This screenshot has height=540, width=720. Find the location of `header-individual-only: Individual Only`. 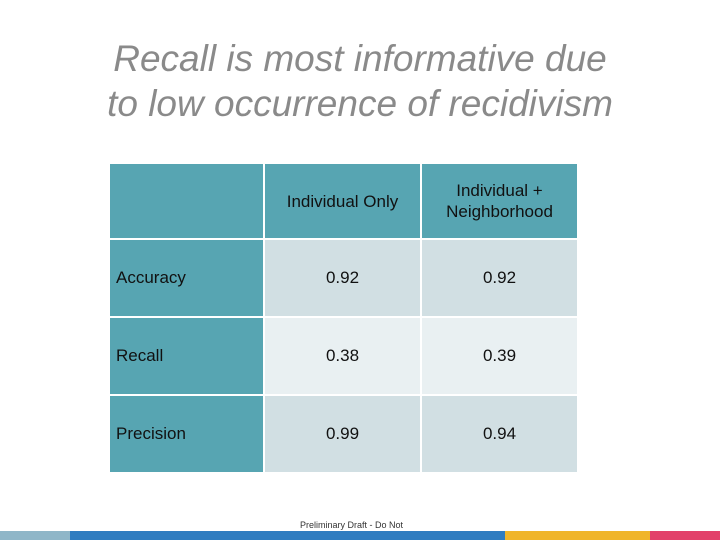

header-individual-only: Individual Only is located at coordinates (342, 201).